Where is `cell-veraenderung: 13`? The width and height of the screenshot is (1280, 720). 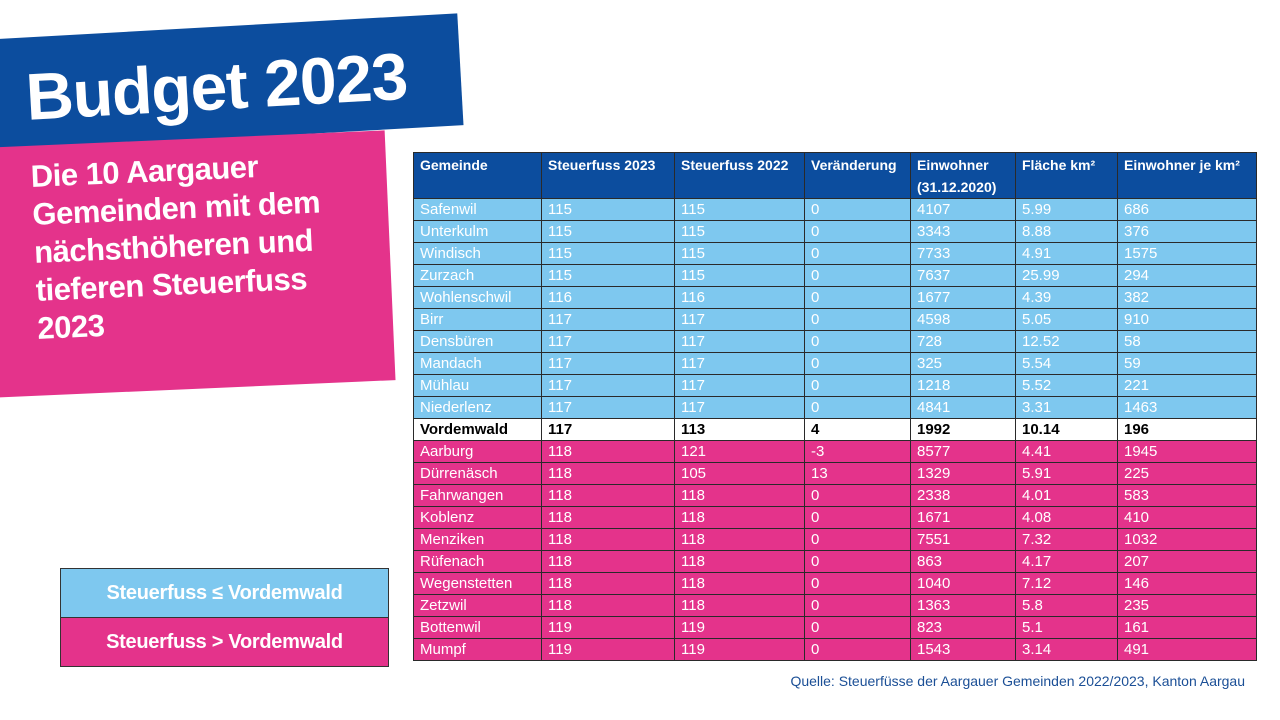 cell-veraenderung: 13 is located at coordinates (857, 473).